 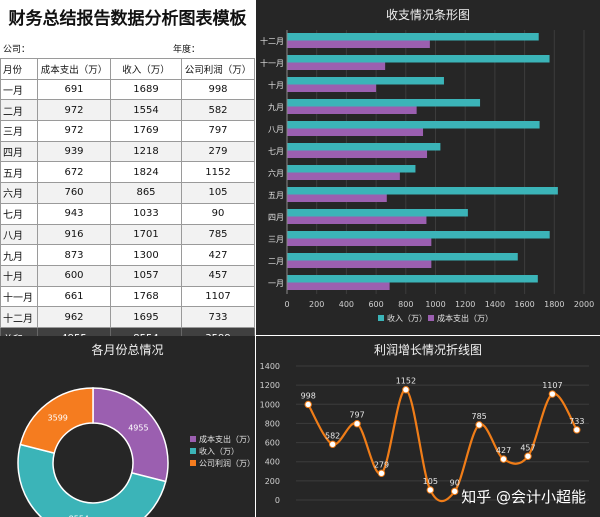 I want to click on cell-cost: 760, so click(x=74, y=193).